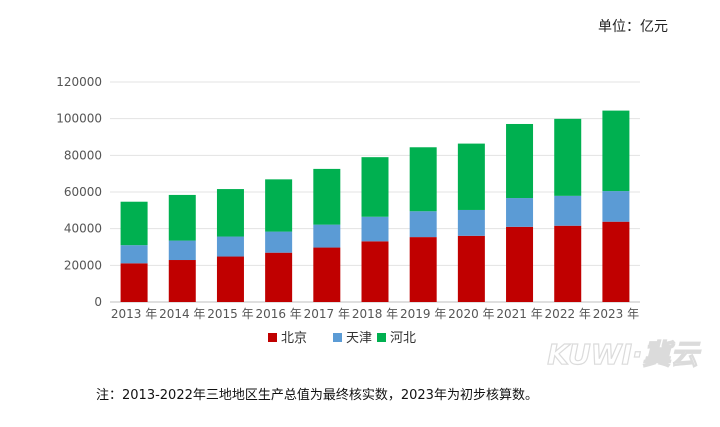  I want to click on legend: 北京 天津 河北, so click(342, 338).